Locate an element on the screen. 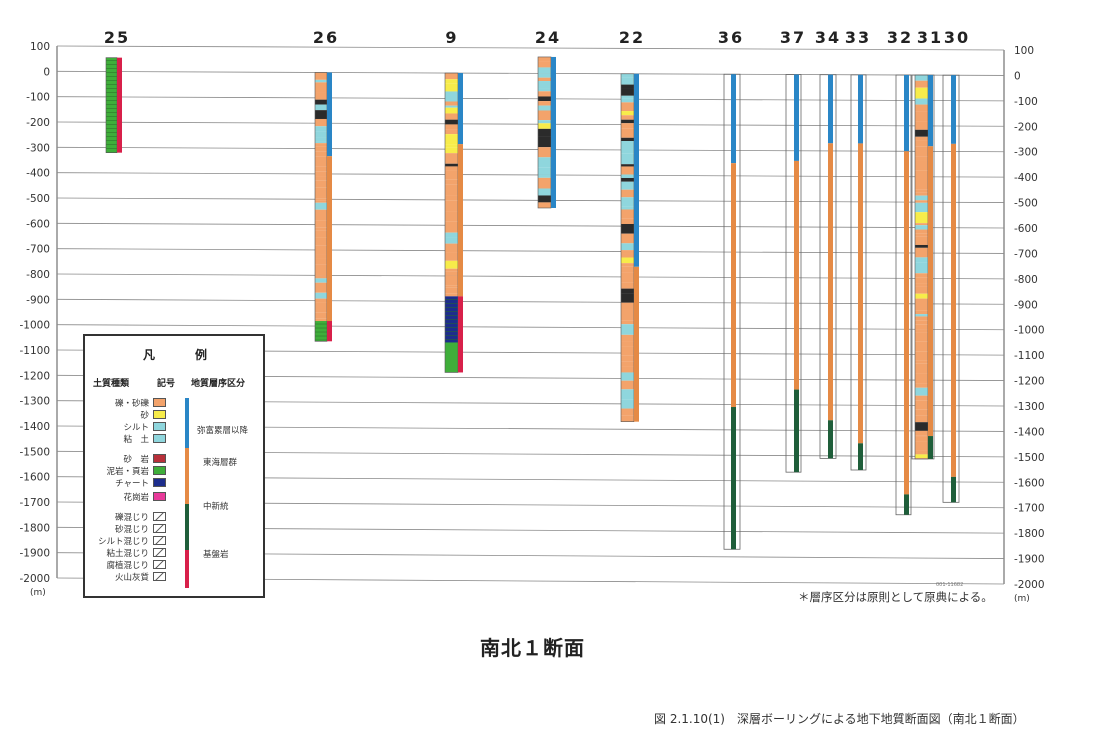 The width and height of the screenshot is (1096, 740). tick-label-right: 0 is located at coordinates (1017, 76).